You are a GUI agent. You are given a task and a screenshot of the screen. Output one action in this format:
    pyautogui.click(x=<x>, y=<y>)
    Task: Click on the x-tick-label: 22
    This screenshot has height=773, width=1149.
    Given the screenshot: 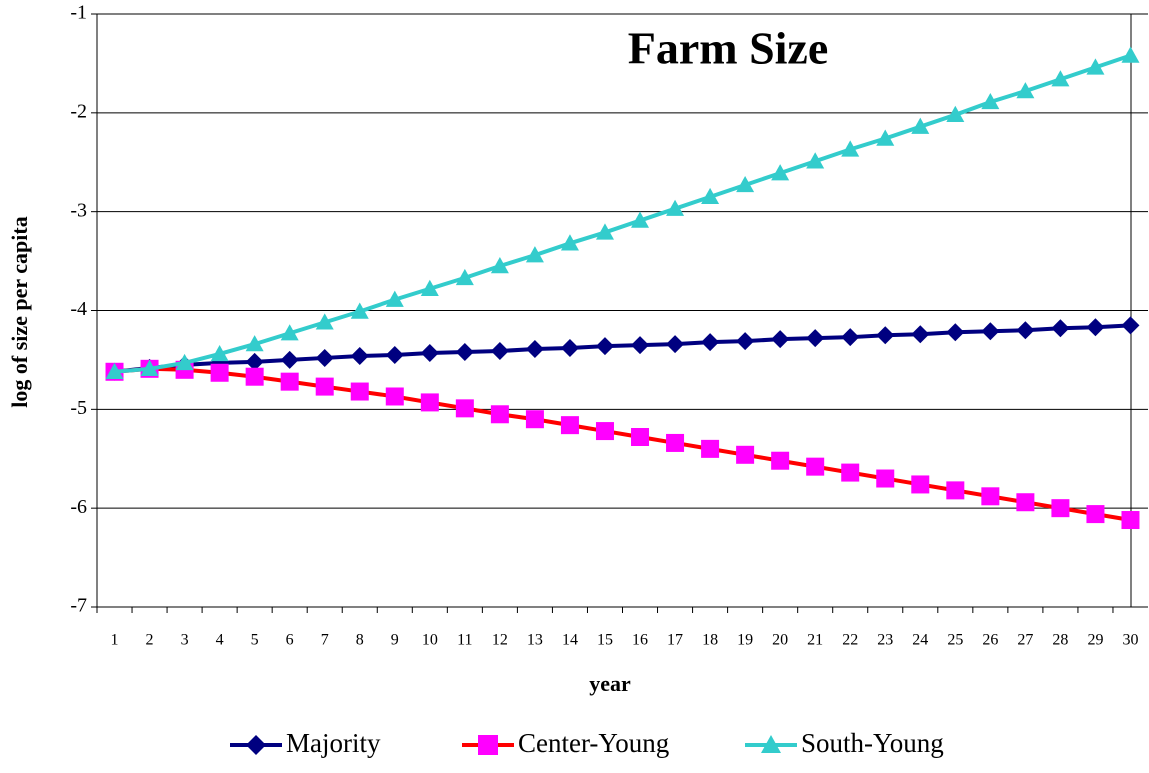 What is the action you would take?
    pyautogui.click(x=850, y=640)
    